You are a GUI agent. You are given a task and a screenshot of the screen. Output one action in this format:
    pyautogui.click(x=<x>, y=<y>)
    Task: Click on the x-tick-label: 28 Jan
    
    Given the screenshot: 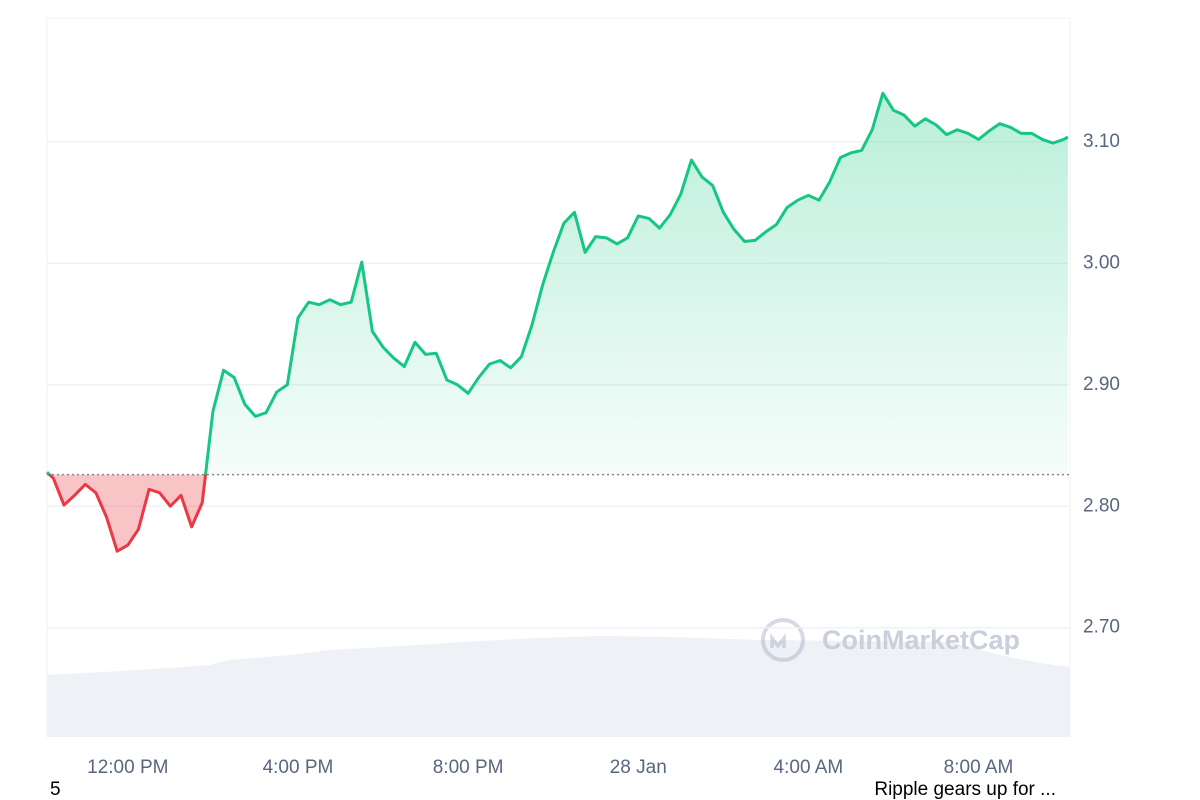 What is the action you would take?
    pyautogui.click(x=638, y=767)
    